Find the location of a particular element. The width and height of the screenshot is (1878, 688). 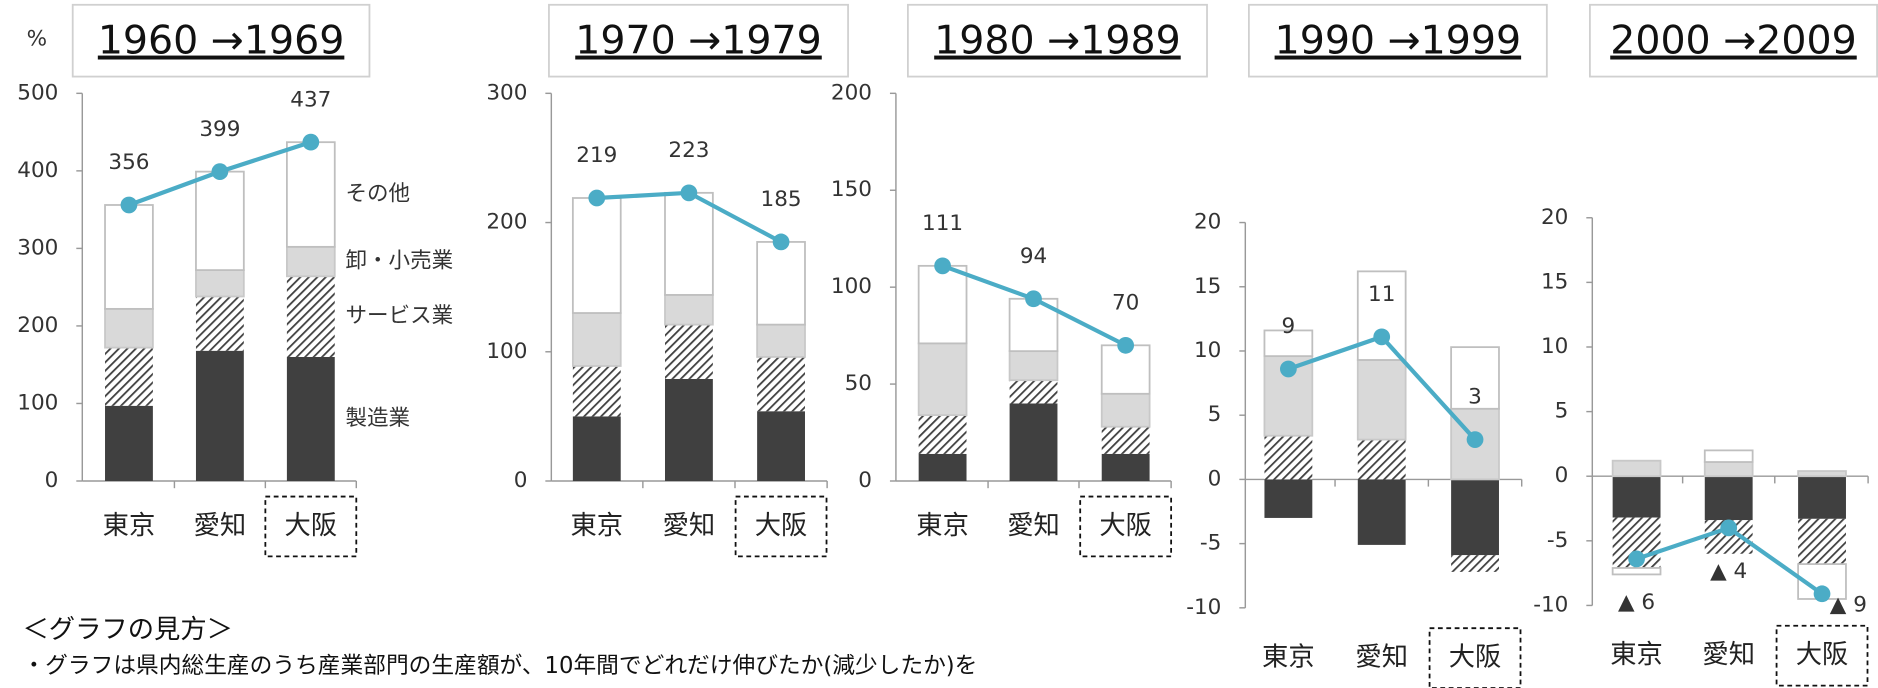

y-tick-label: 5 is located at coordinates (1562, 411).